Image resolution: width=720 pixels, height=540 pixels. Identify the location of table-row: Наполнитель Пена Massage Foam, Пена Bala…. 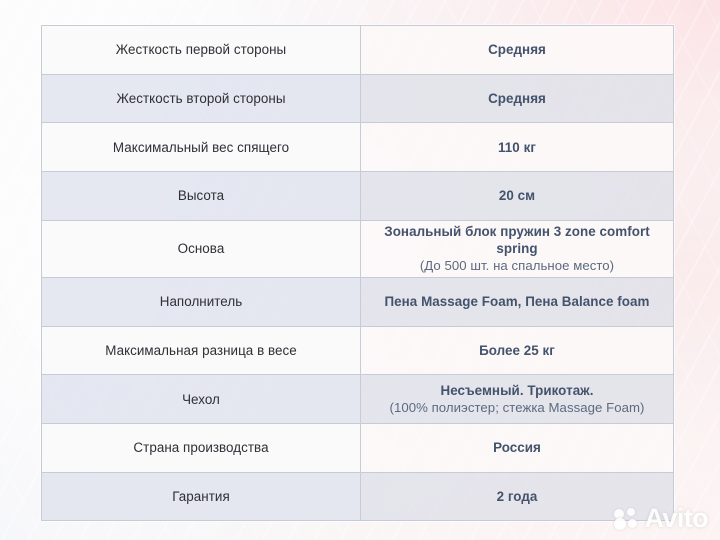
(357, 301).